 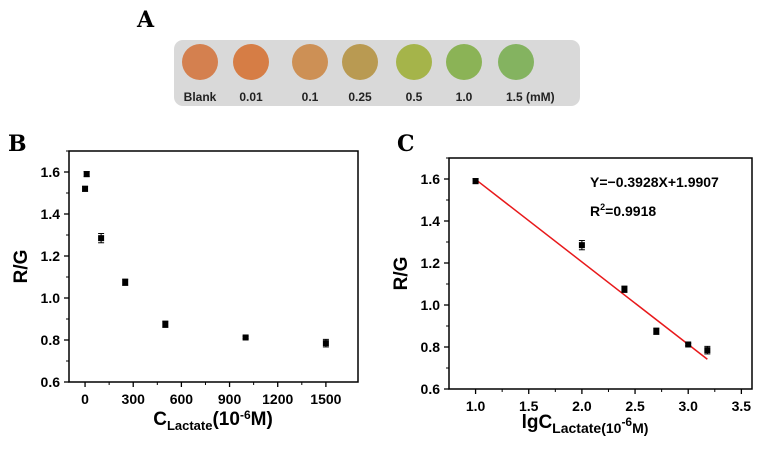 What do you see at coordinates (530, 97) in the screenshot?
I see `swatch-label: 1.5 (mM)` at bounding box center [530, 97].